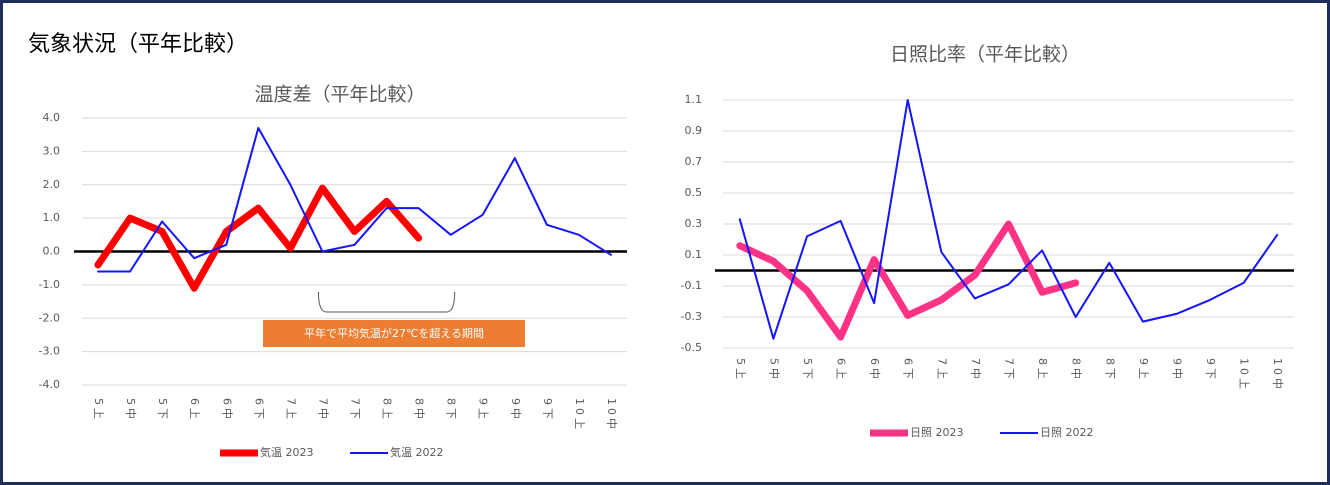 The image size is (1330, 485). Describe the element at coordinates (49, 284) in the screenshot. I see `y-tick-label: -1.0` at that location.